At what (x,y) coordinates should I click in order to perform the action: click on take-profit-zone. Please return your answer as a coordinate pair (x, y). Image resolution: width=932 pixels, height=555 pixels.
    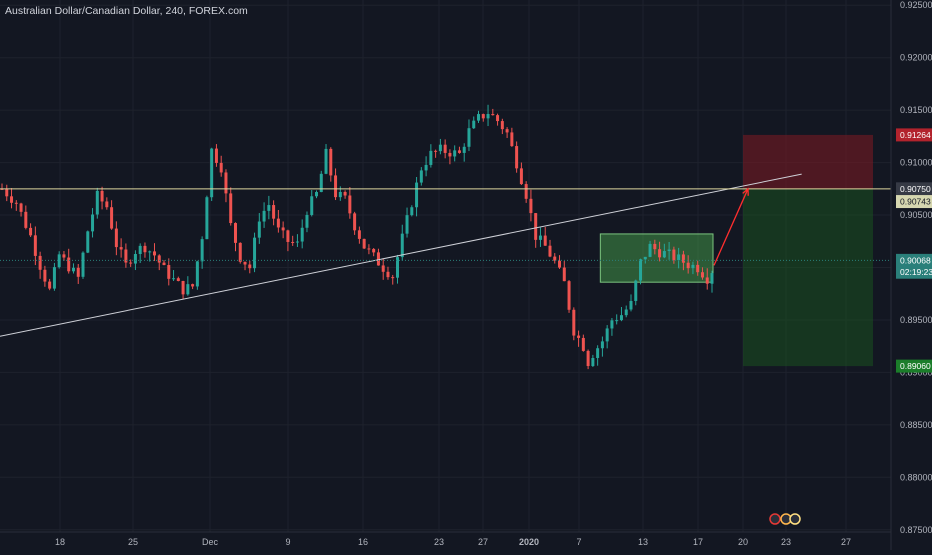
    Looking at the image, I should click on (808, 277).